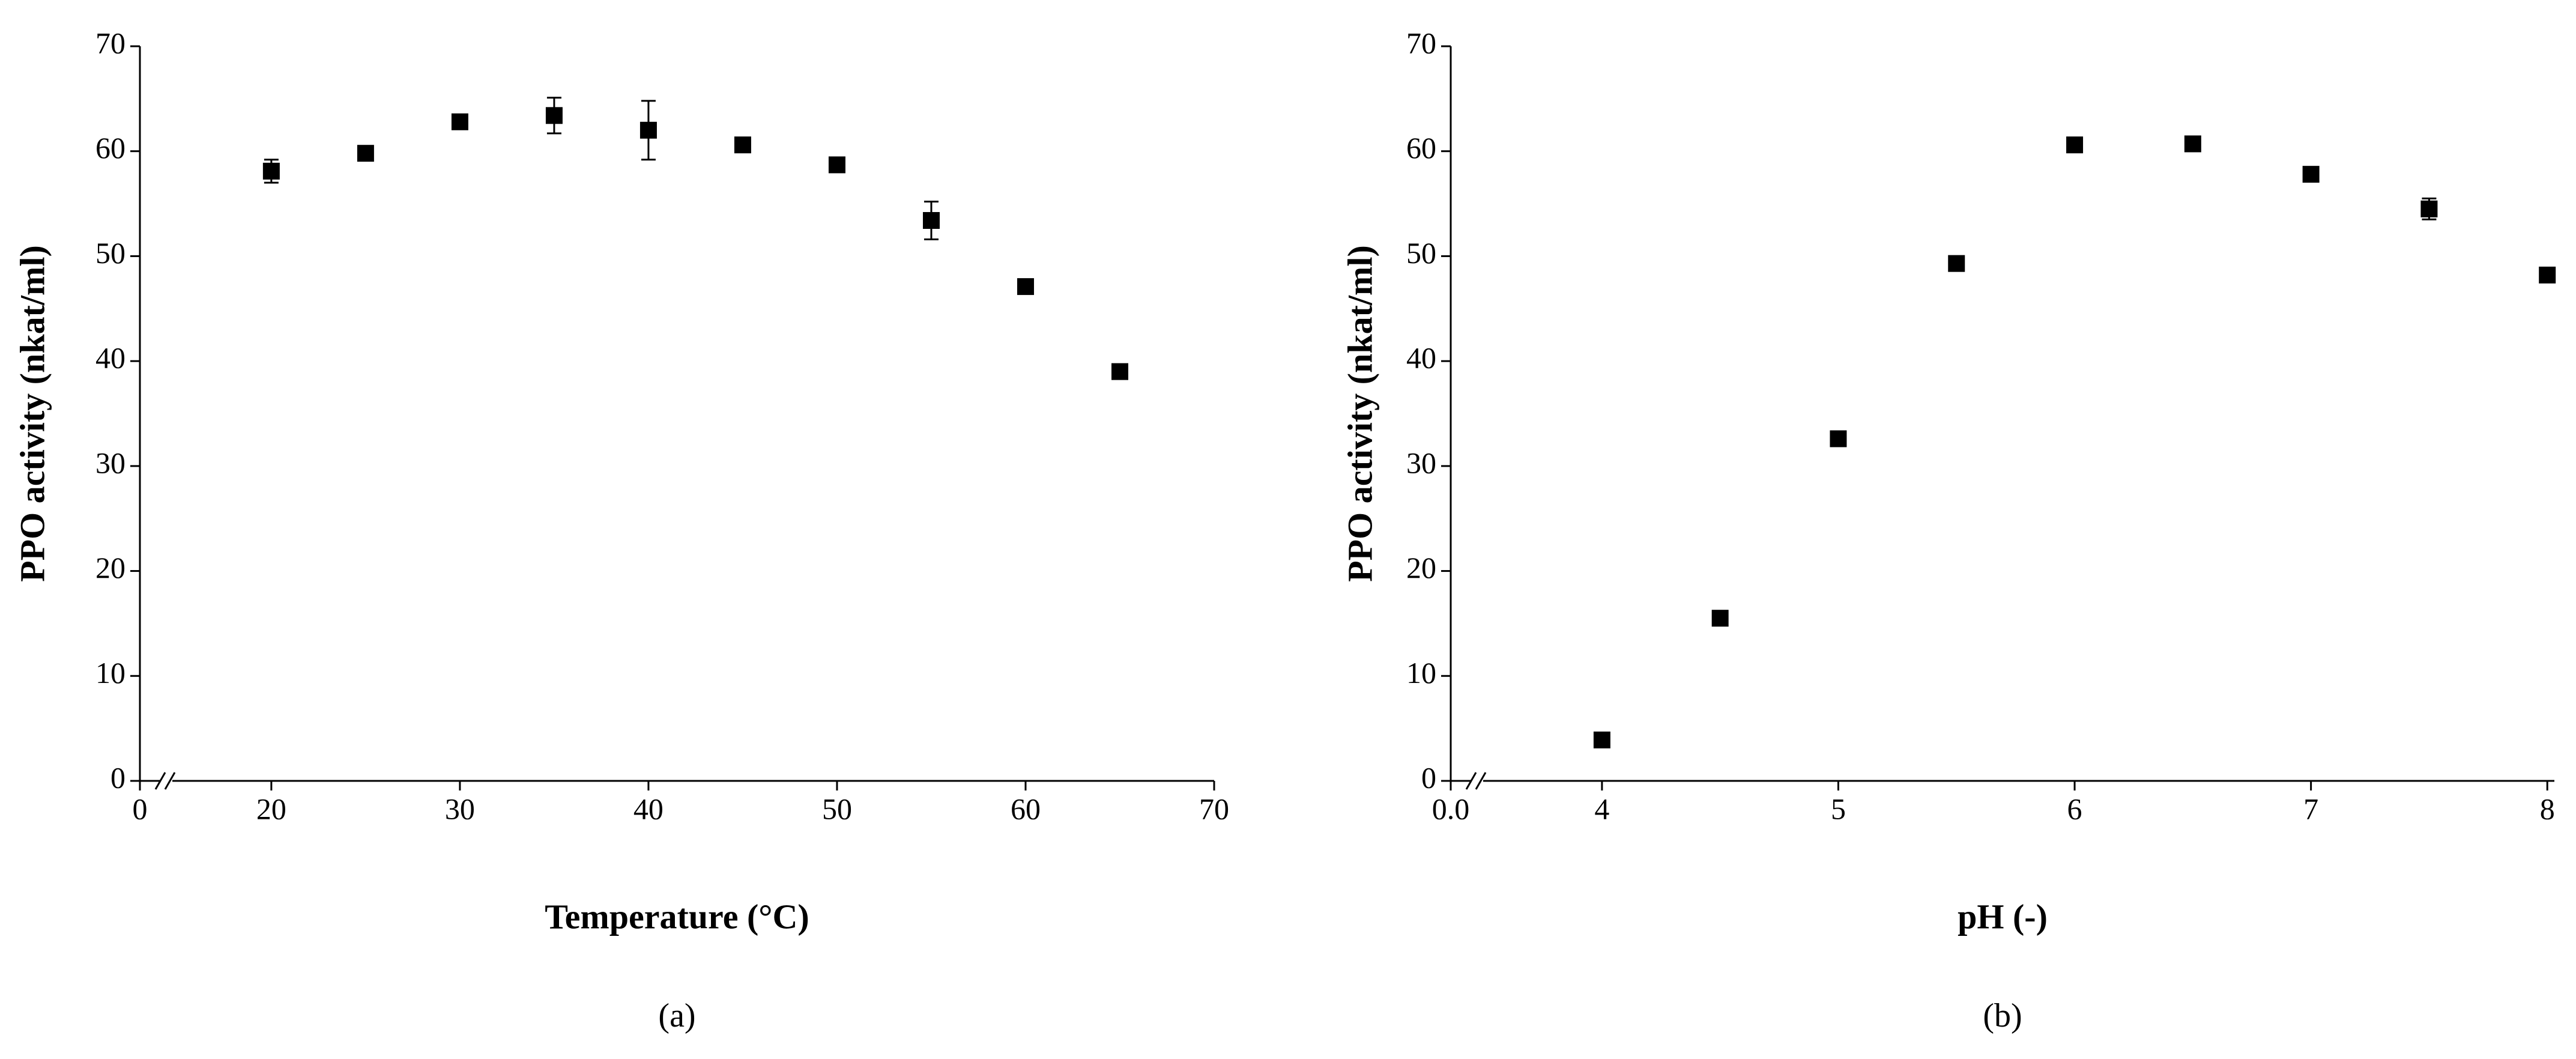 This screenshot has height=1059, width=2576. I want to click on x-tick-label: 5, so click(1839, 808).